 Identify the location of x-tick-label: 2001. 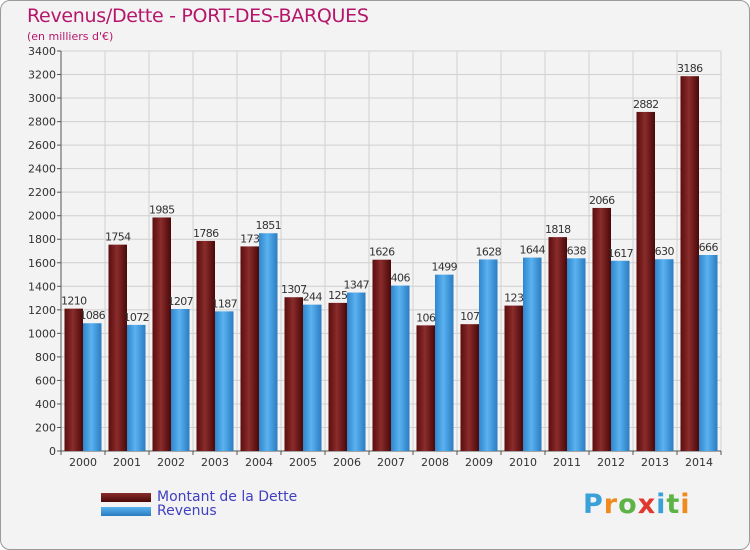
(127, 462).